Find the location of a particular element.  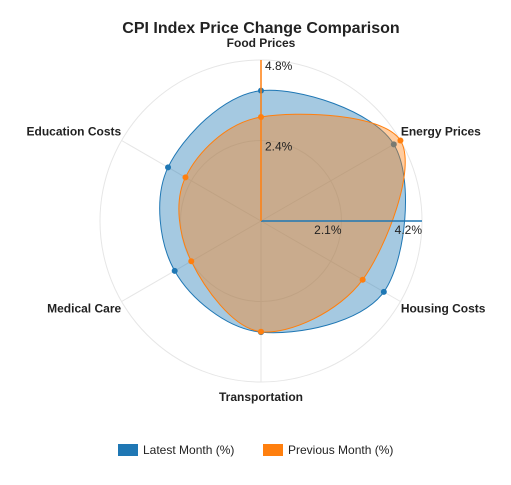

category-label: Food Prices is located at coordinates (261, 43).